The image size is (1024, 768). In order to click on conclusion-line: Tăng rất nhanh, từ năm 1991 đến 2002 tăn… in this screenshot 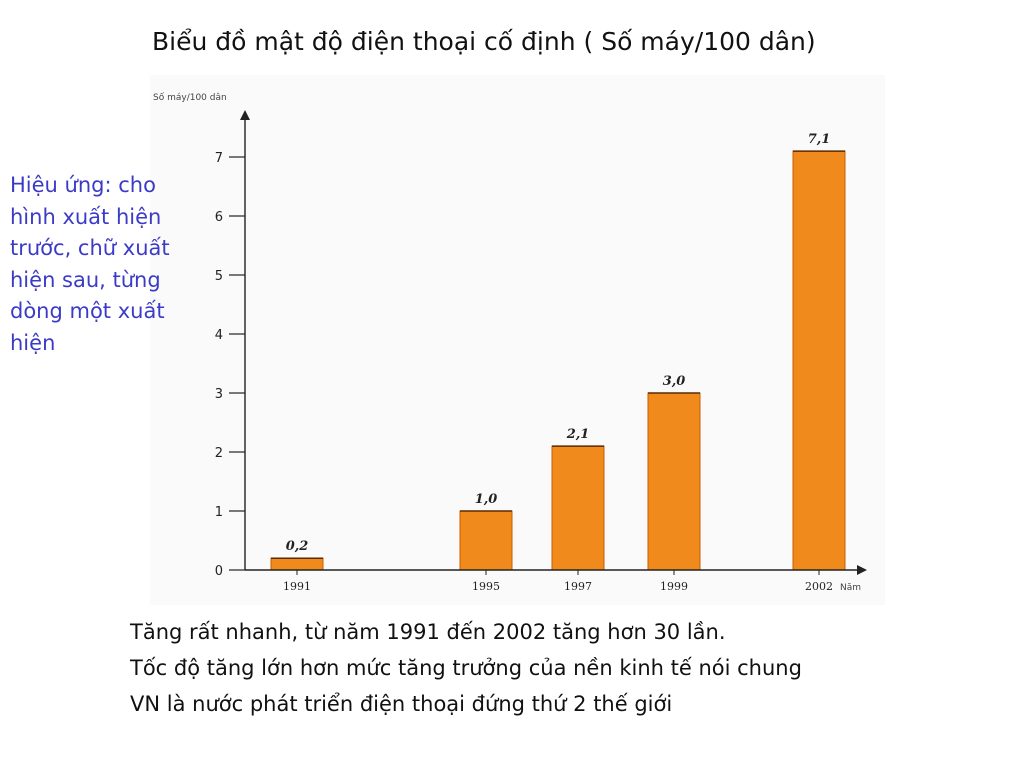, I will do `click(428, 632)`.